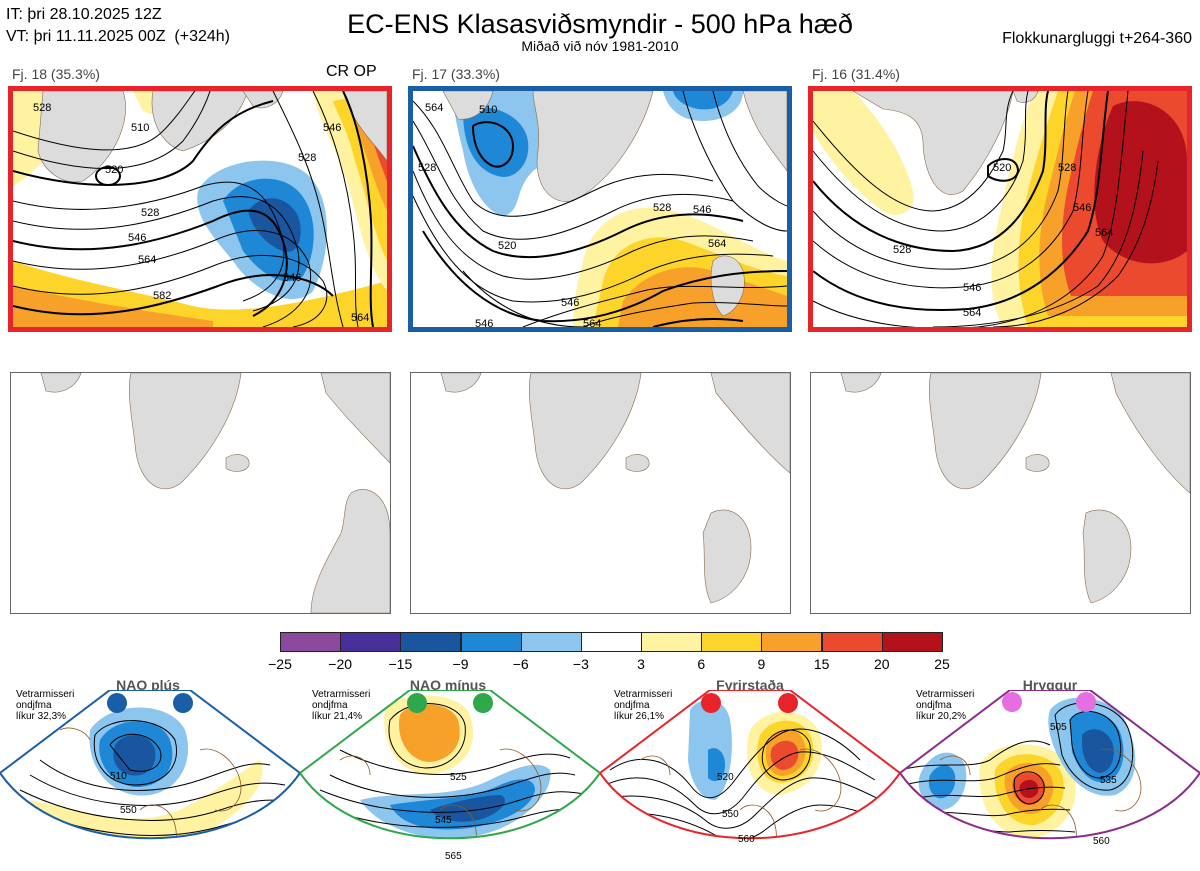 The height and width of the screenshot is (871, 1200). I want to click on regime-2-map: 525 545 565, so click(450, 780).